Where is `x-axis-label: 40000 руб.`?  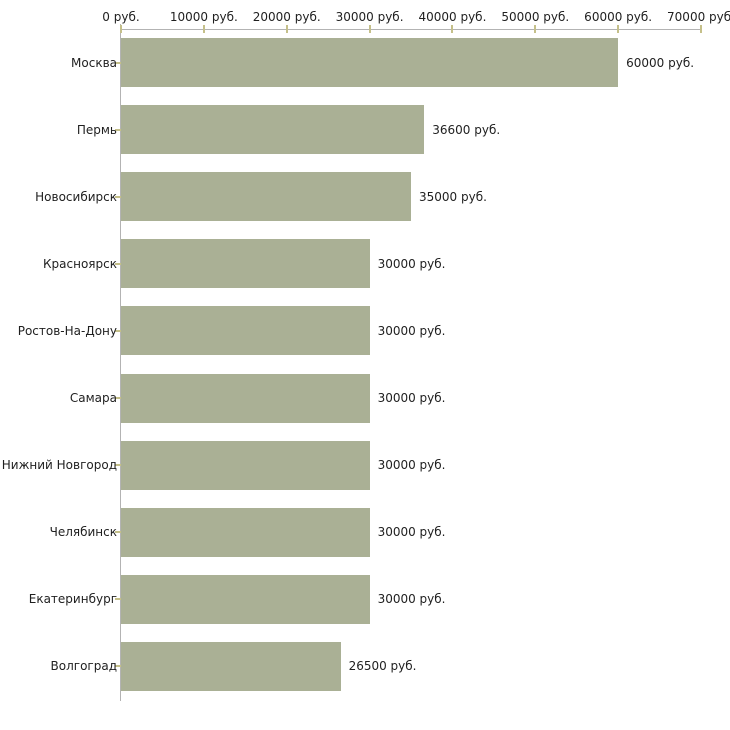 x-axis-label: 40000 руб. is located at coordinates (452, 17).